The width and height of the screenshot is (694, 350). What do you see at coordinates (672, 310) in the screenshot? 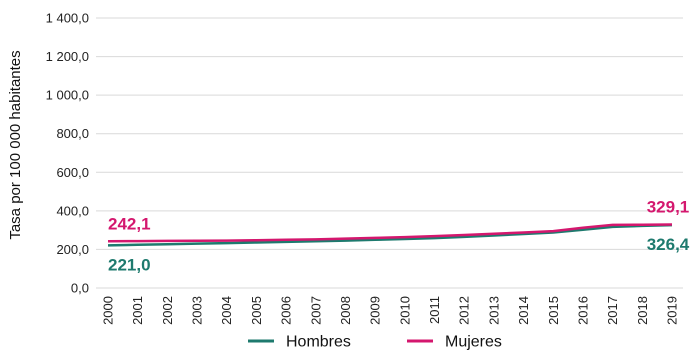
I see `x-tick-label: 2019` at bounding box center [672, 310].